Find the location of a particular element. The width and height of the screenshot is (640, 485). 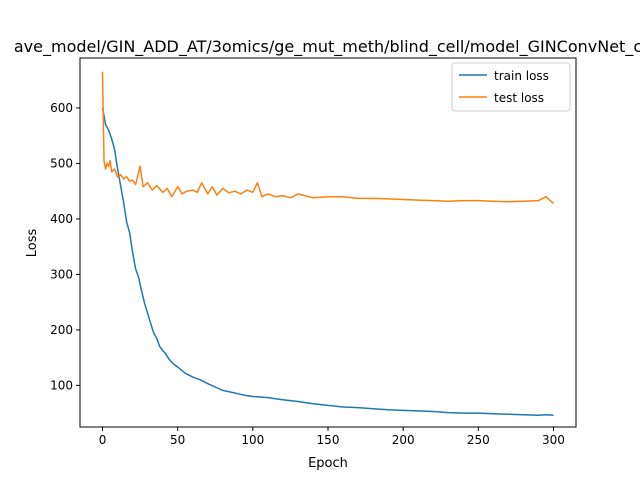

x-tick-label: 250 is located at coordinates (478, 440).